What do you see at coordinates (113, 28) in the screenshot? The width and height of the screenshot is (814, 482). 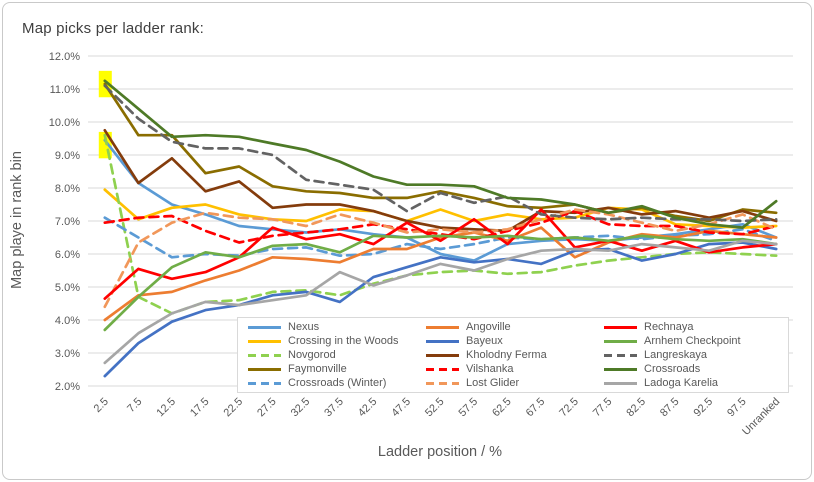 I see `chart-title: Map picks per ladder rank:` at bounding box center [113, 28].